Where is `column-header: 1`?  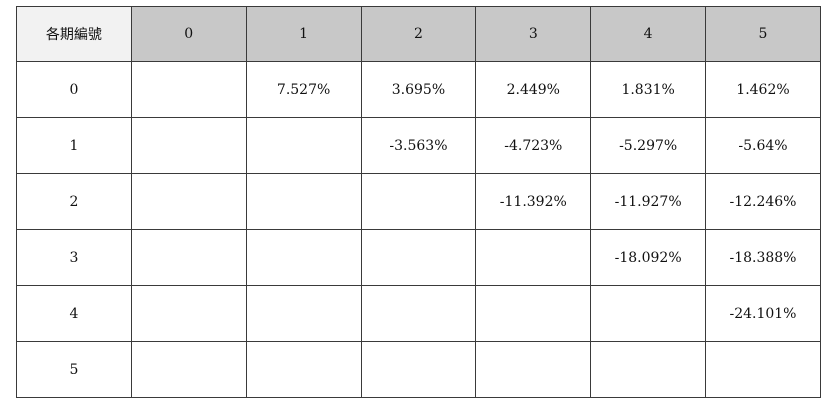
column-header: 1 is located at coordinates (303, 34).